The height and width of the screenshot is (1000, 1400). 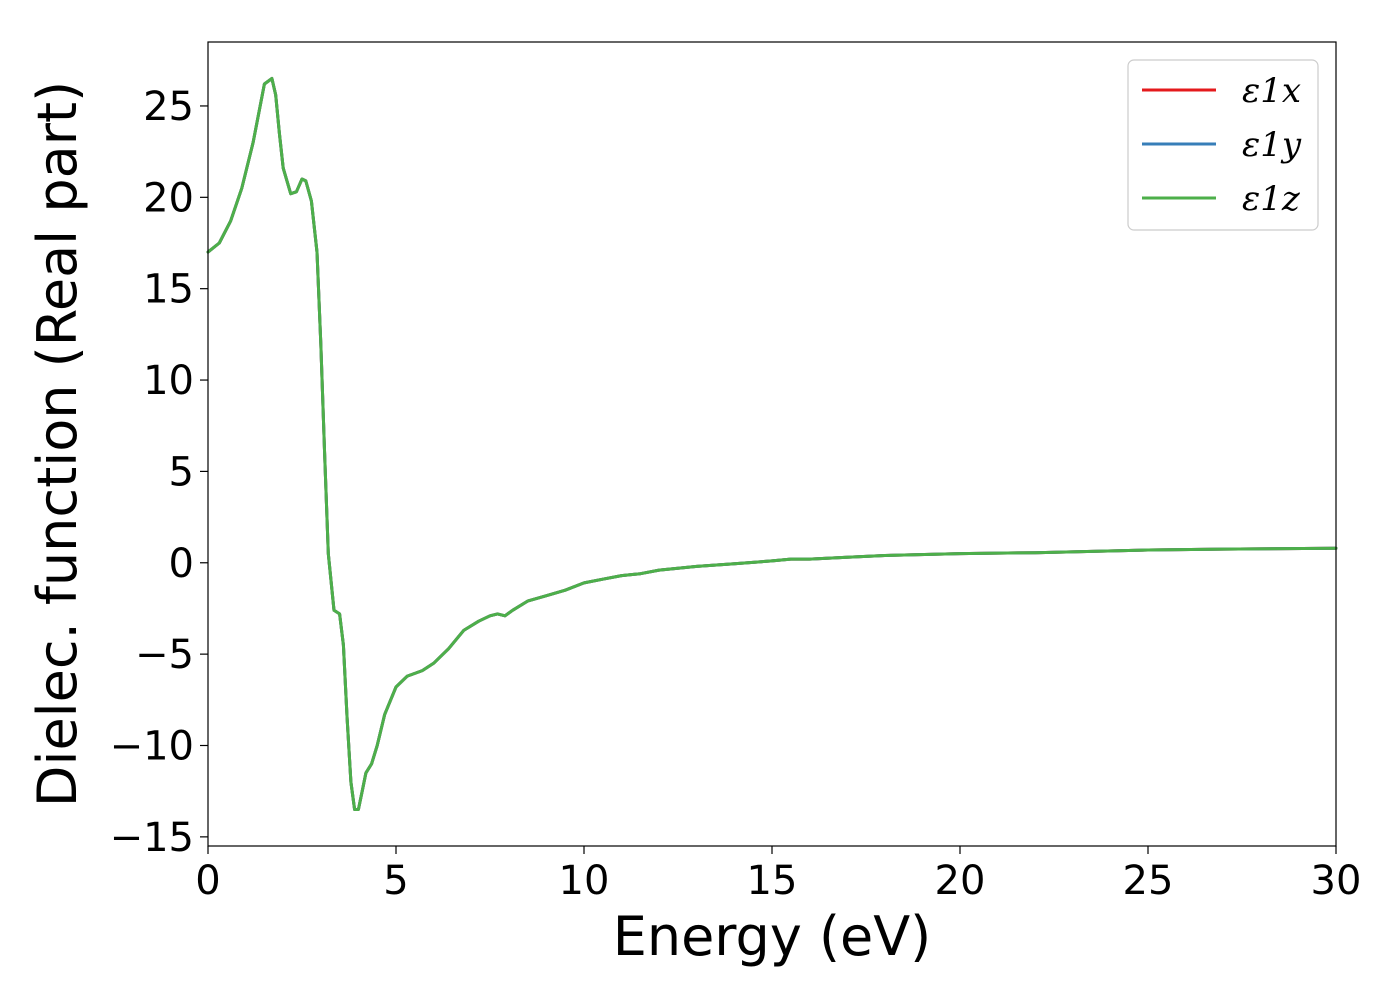 What do you see at coordinates (772, 881) in the screenshot?
I see `x-tick-label: 15` at bounding box center [772, 881].